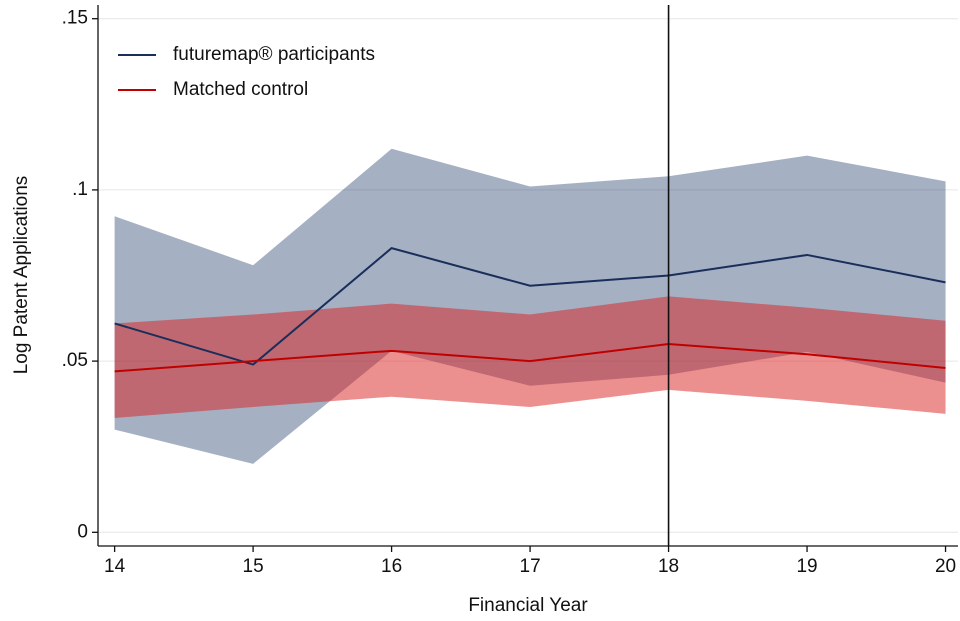 The image size is (960, 621). Describe the element at coordinates (82, 531) in the screenshot. I see `y-tick-label: 0` at that location.